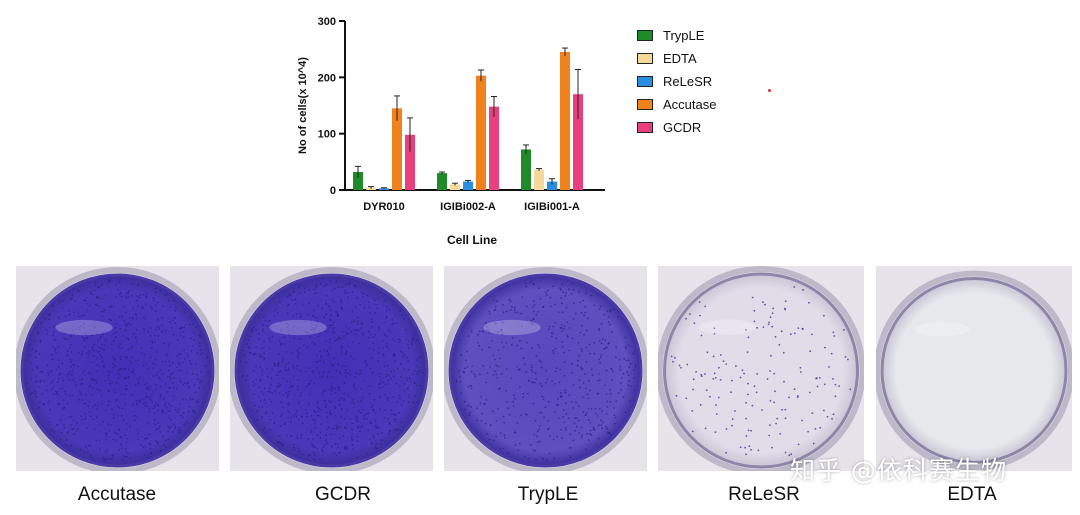 This screenshot has height=515, width=1080. Describe the element at coordinates (327, 78) in the screenshot. I see `y-tick-label: 200` at that location.